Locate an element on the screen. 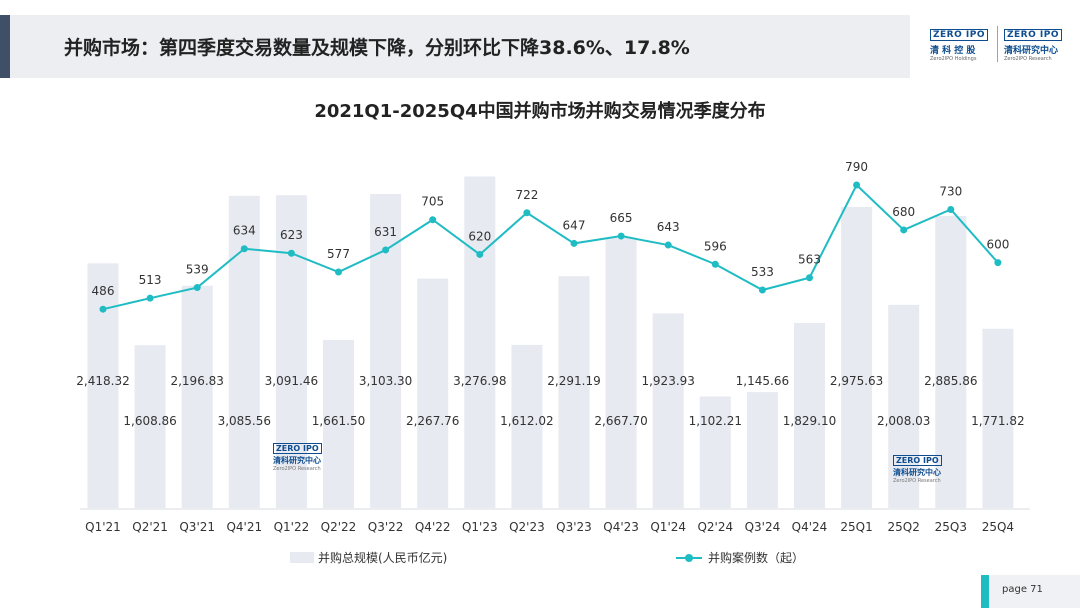 The width and height of the screenshot is (1080, 608). legend-bar-swatch is located at coordinates (302, 557).